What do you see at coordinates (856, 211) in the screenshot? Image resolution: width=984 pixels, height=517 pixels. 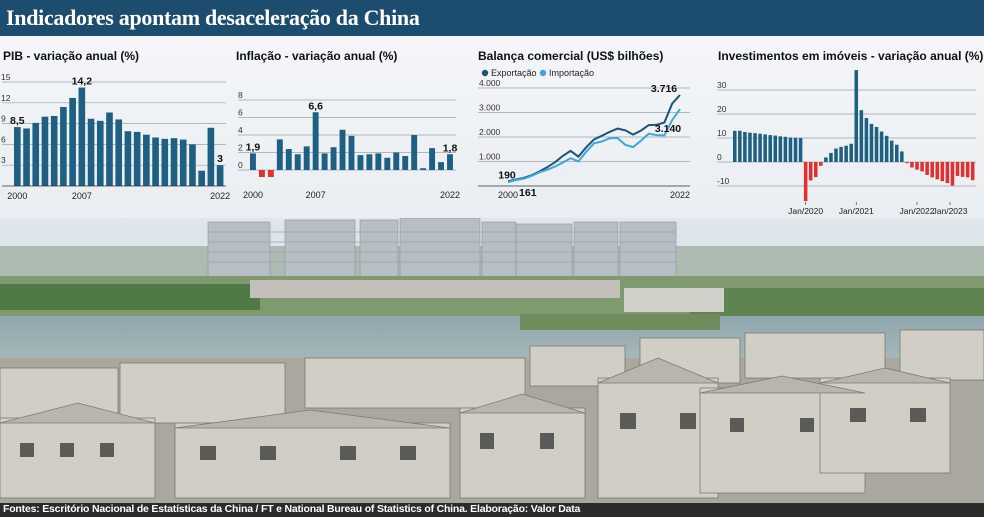 I see `real-estate-xtick-label: Jan/2021` at bounding box center [856, 211].